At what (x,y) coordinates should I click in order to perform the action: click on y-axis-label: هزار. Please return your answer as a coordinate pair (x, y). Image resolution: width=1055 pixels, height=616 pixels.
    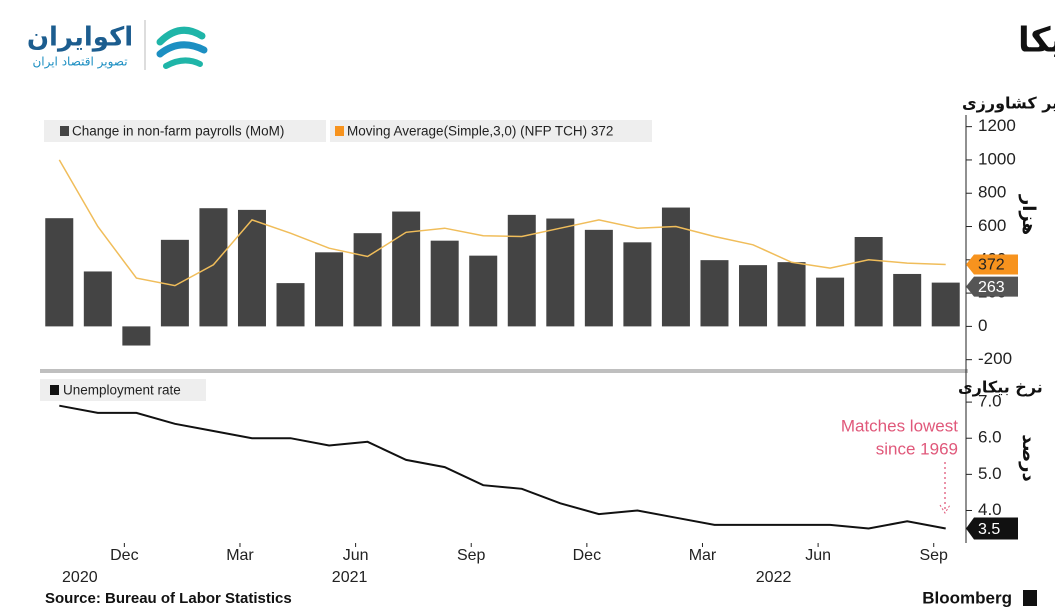
    Looking at the image, I should click on (1028, 214).